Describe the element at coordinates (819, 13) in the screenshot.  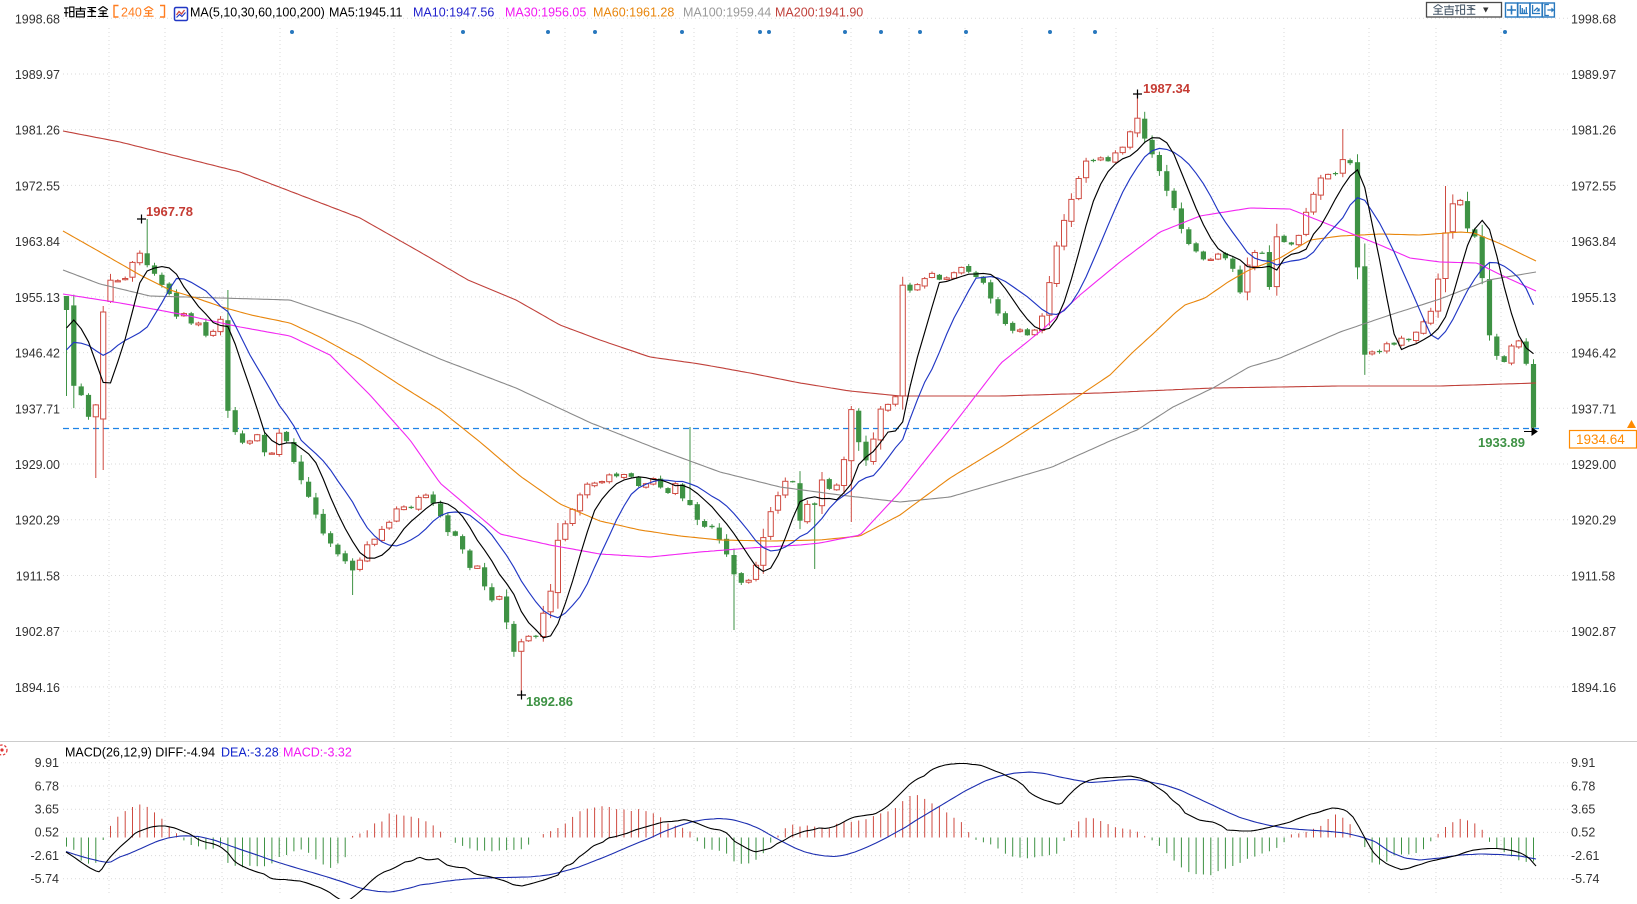
I see `svg-text: MA200:1941.90` at that location.